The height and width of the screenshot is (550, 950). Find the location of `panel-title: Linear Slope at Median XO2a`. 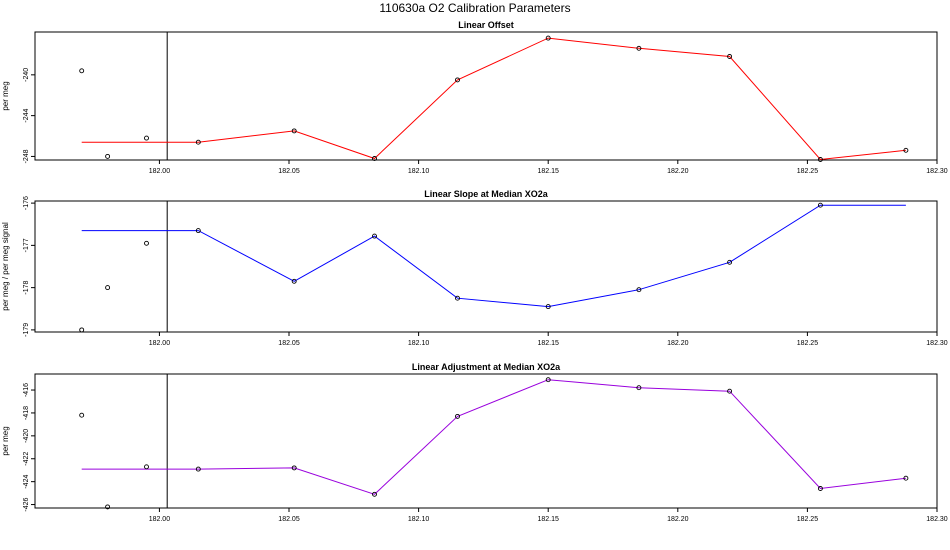

panel-title: Linear Slope at Median XO2a is located at coordinates (486, 194).